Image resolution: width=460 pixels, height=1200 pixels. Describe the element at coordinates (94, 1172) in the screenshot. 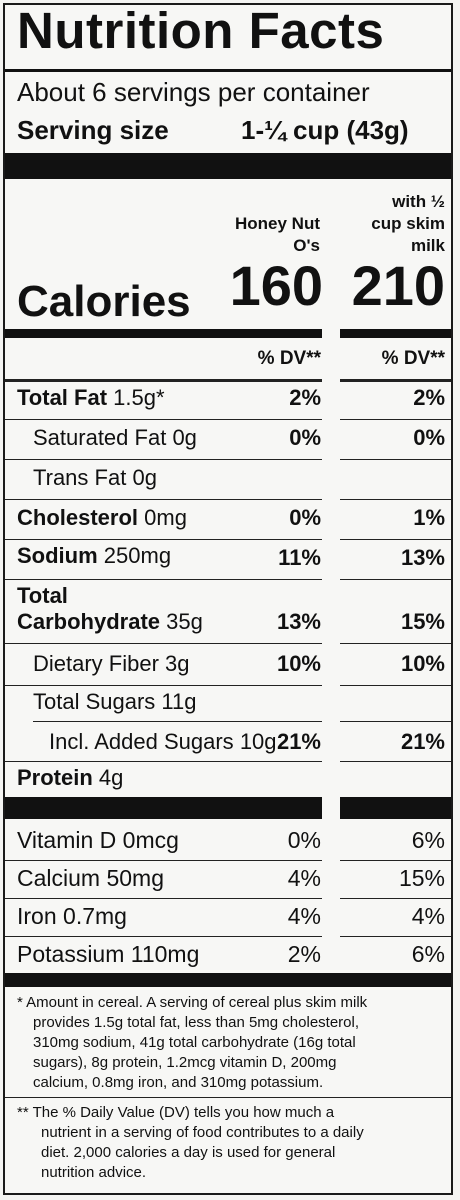

I see `footnote2-line: nutrition advice.` at that location.